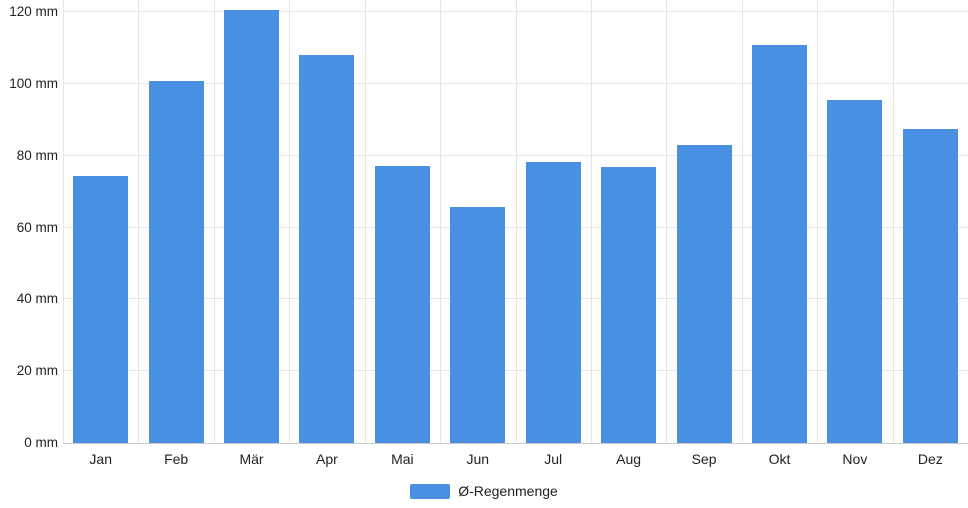 The height and width of the screenshot is (508, 968). I want to click on h-gridline-60mm, so click(515, 227).